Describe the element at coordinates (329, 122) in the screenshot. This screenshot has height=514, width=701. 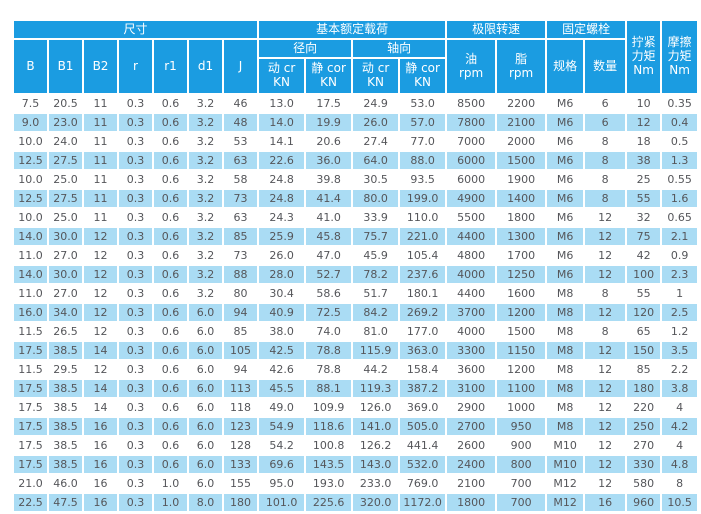
I see `table-cell: 19.9` at that location.